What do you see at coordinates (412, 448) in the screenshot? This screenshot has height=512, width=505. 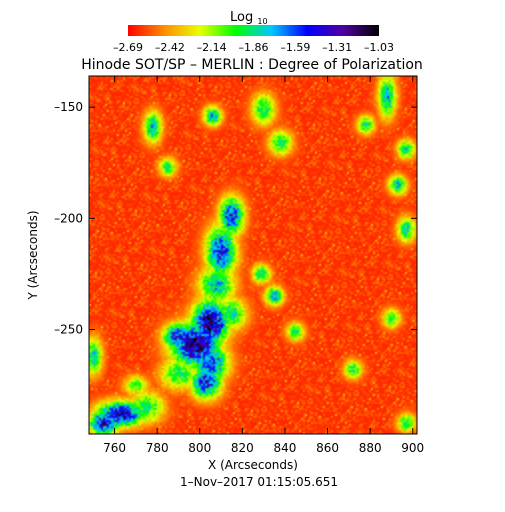 I see `x-tick-label: 900` at bounding box center [412, 448].